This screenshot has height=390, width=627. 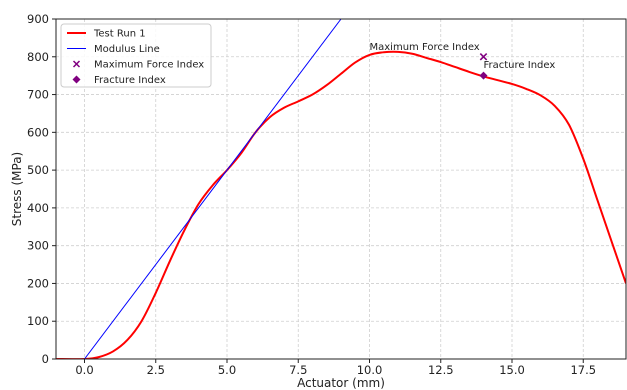 What do you see at coordinates (130, 80) in the screenshot?
I see `legend-label: Fracture Index` at bounding box center [130, 80].